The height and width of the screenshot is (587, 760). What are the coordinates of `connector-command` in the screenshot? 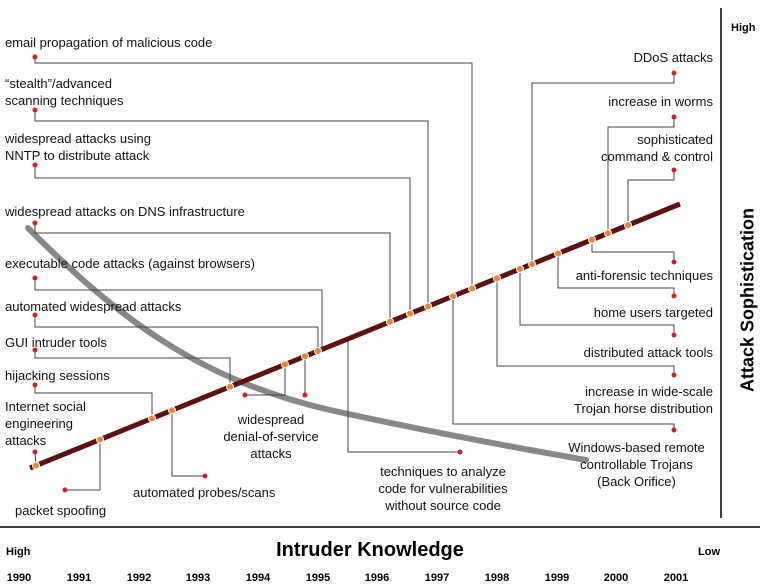 It's located at (651, 198).